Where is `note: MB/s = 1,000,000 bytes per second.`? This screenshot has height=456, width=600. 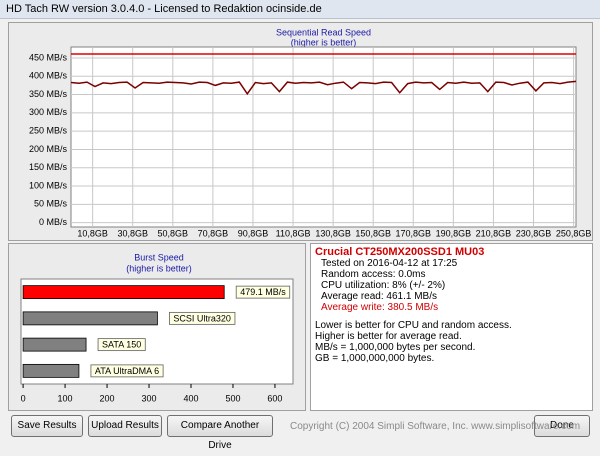
note: MB/s = 1,000,000 bytes per second. is located at coordinates (395, 347).